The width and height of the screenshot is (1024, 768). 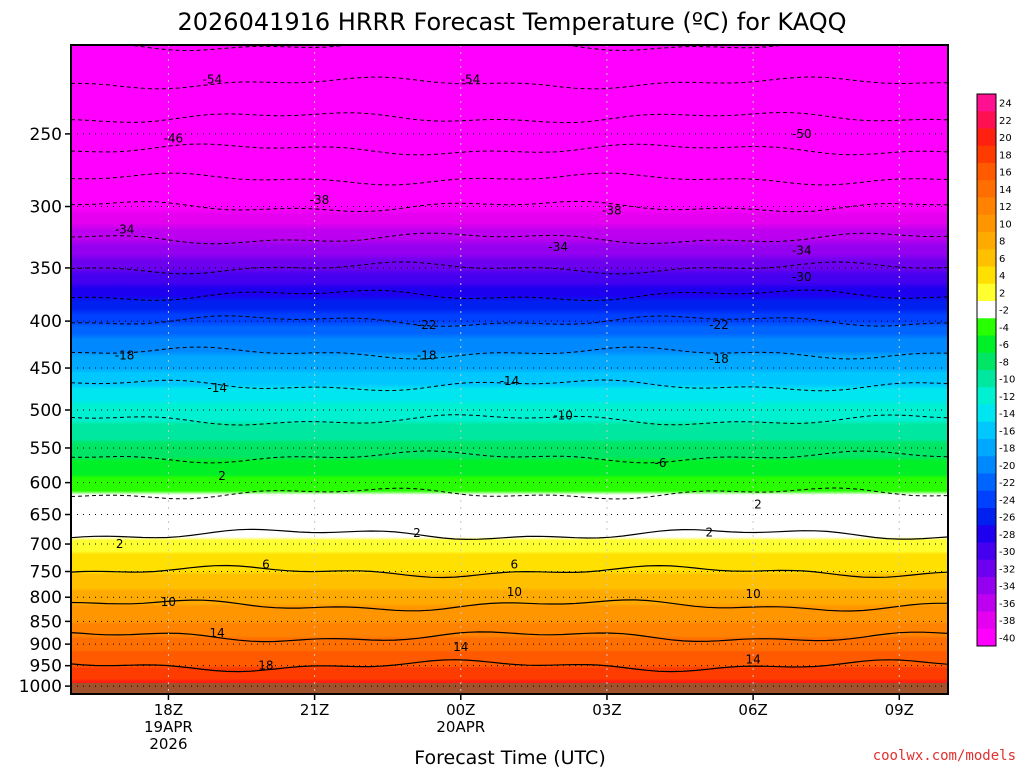 I want to click on colorbar-label: -28, so click(x=1007, y=535).